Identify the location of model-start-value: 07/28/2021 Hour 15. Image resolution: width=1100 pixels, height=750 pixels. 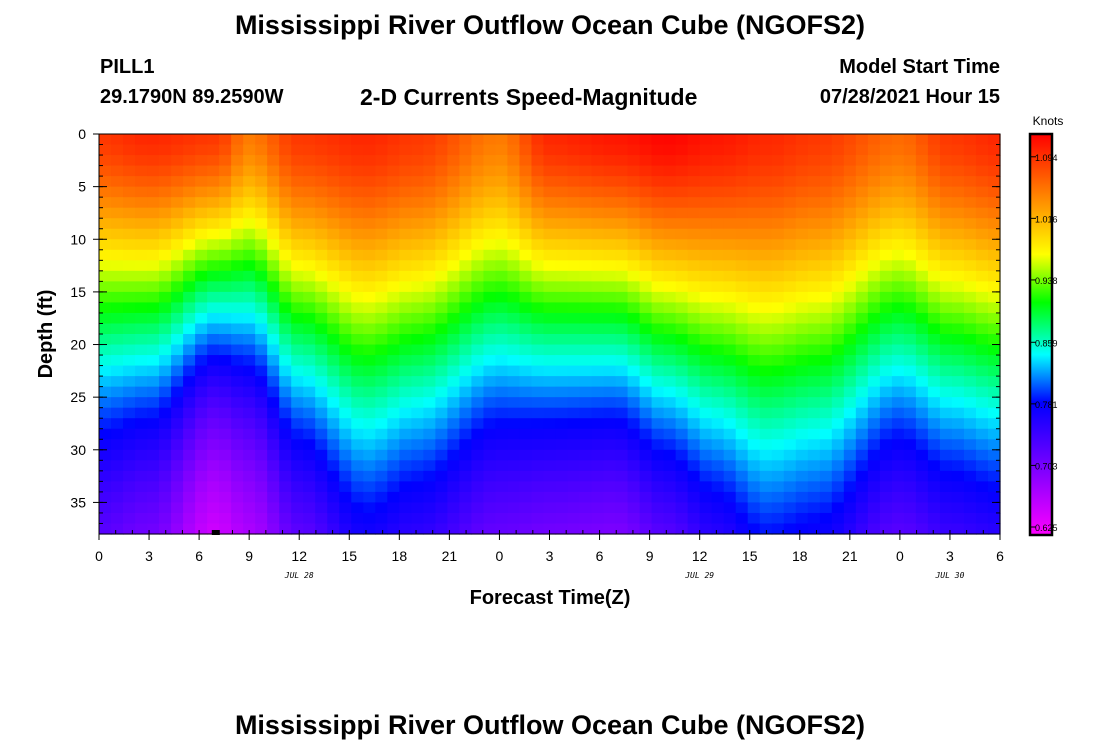
(909, 97).